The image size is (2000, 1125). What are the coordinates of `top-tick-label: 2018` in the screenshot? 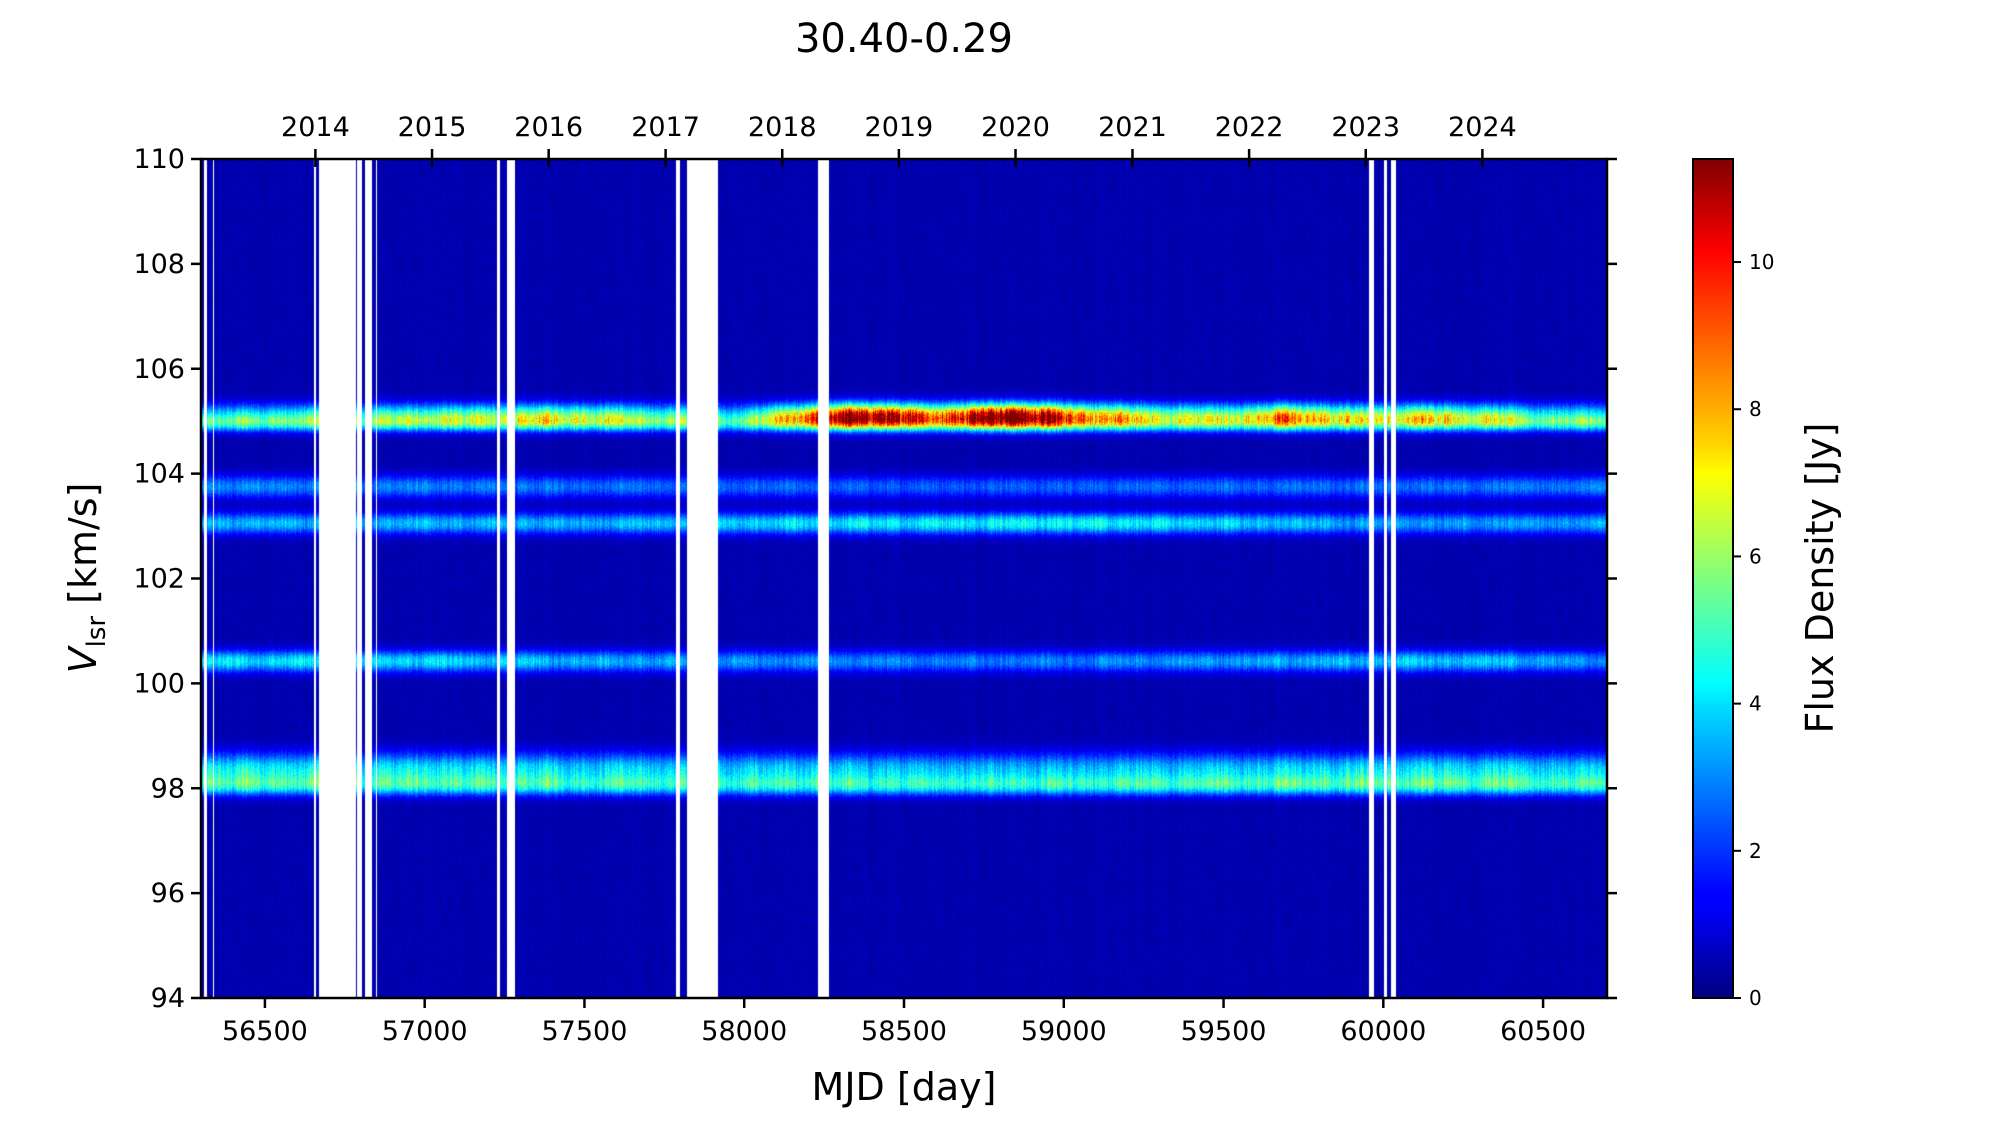 It's located at (782, 127).